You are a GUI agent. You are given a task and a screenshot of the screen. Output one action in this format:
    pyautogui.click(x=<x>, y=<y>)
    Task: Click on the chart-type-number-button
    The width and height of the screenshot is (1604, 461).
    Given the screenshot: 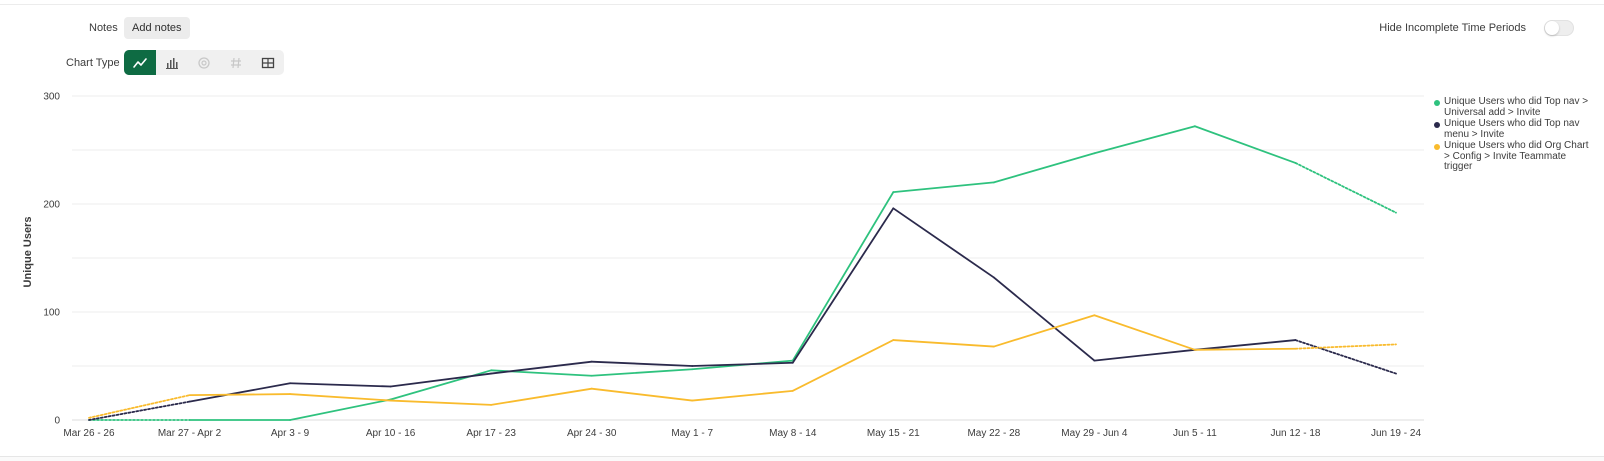 What is the action you would take?
    pyautogui.click(x=236, y=62)
    